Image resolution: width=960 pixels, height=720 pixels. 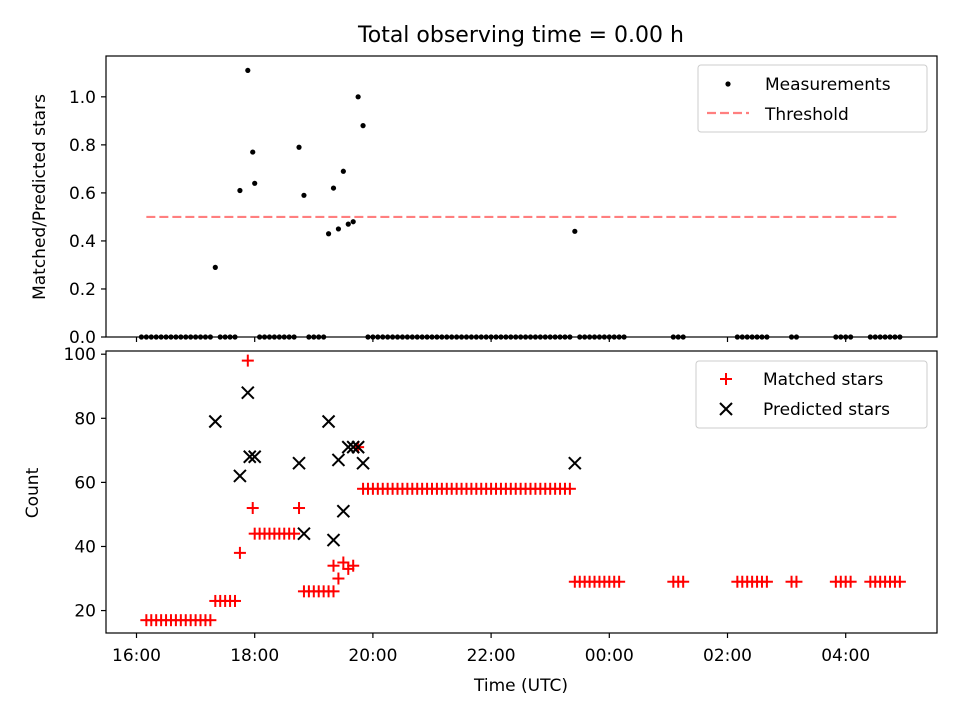 What do you see at coordinates (806, 115) in the screenshot?
I see `legend-threshold-label: Threshold` at bounding box center [806, 115].